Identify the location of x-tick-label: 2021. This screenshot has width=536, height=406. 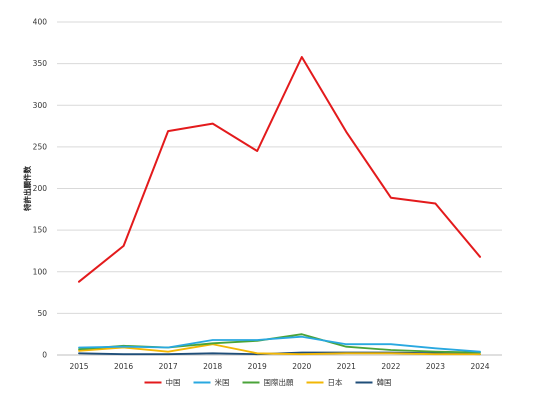
(346, 366).